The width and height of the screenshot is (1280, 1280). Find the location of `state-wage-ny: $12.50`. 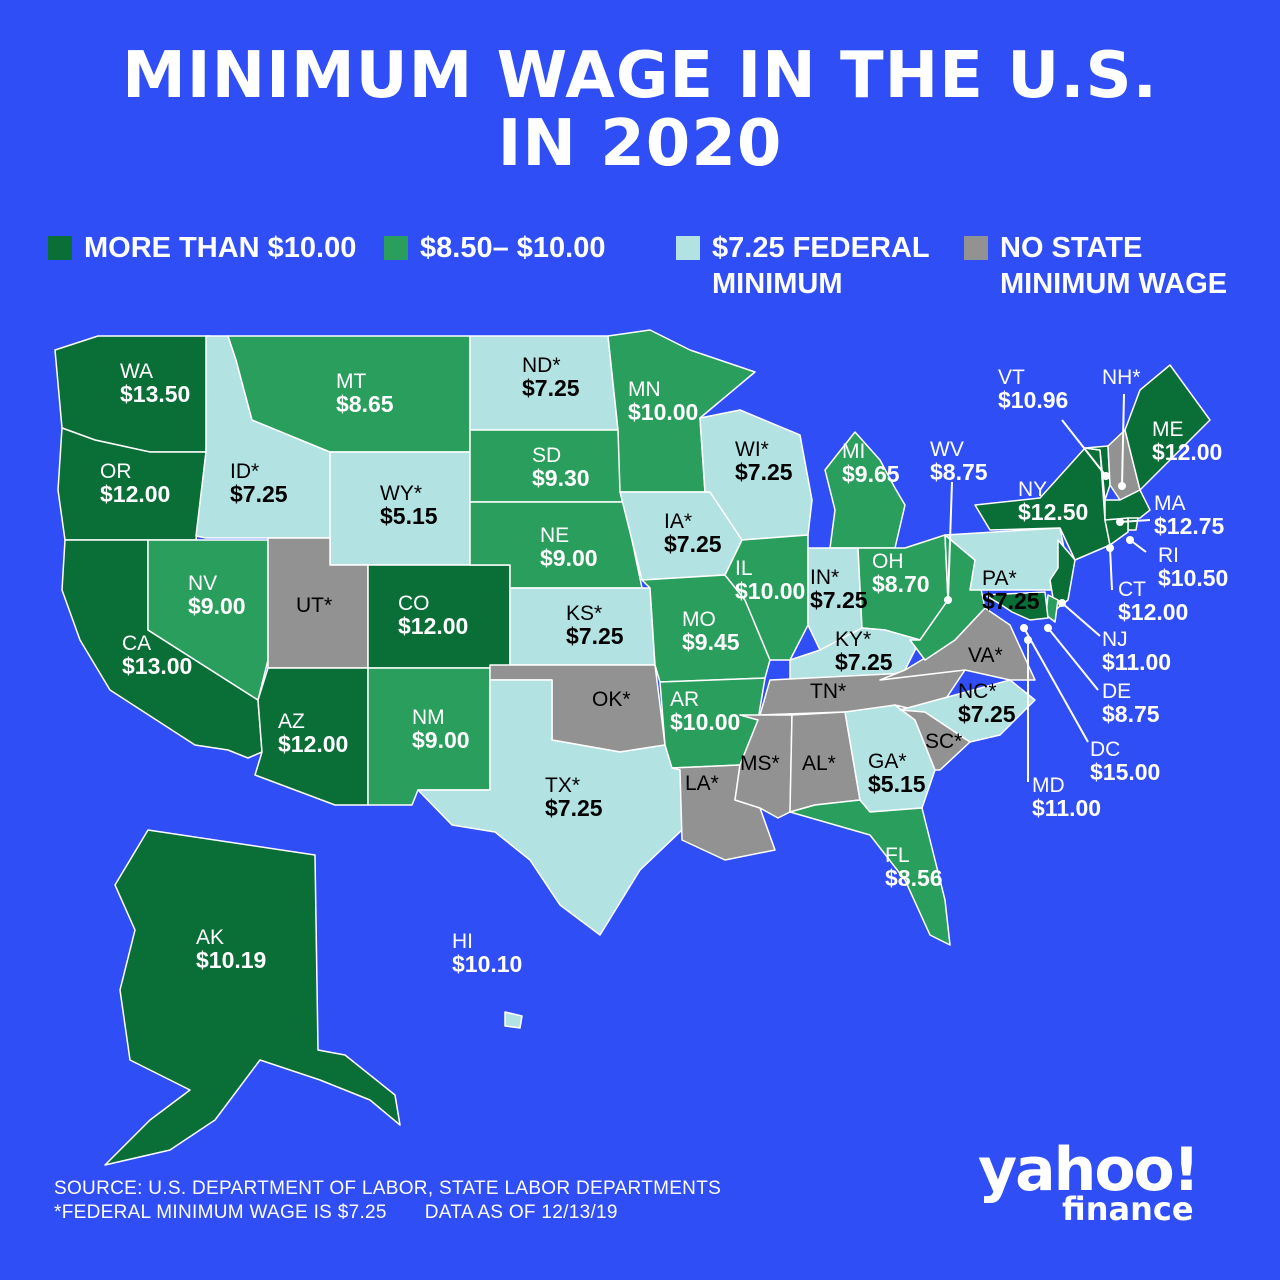

state-wage-ny: $12.50 is located at coordinates (1053, 512).